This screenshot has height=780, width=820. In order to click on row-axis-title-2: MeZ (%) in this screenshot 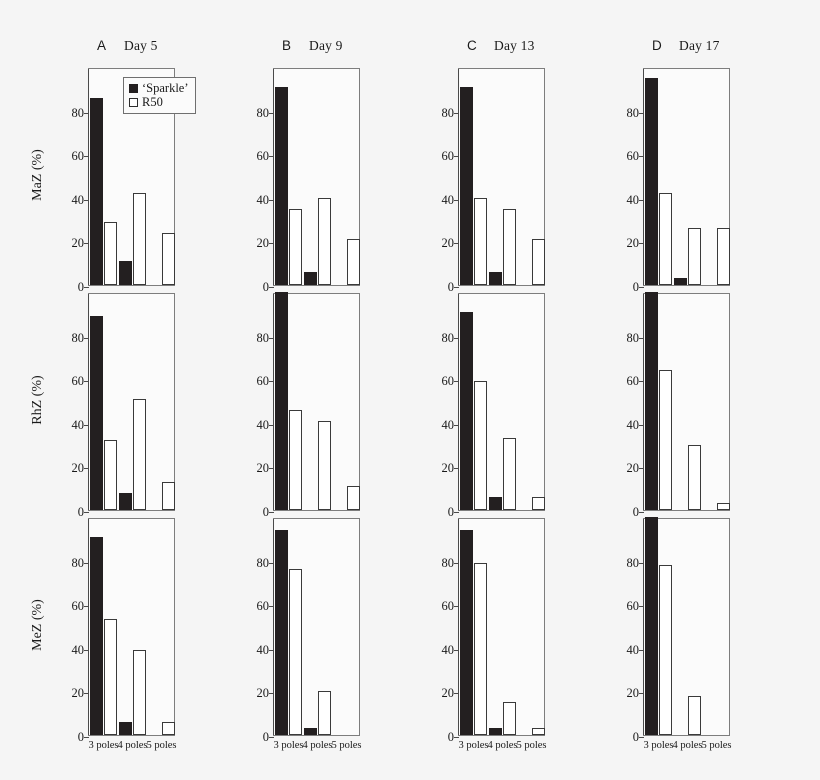, I will do `click(37, 625)`.